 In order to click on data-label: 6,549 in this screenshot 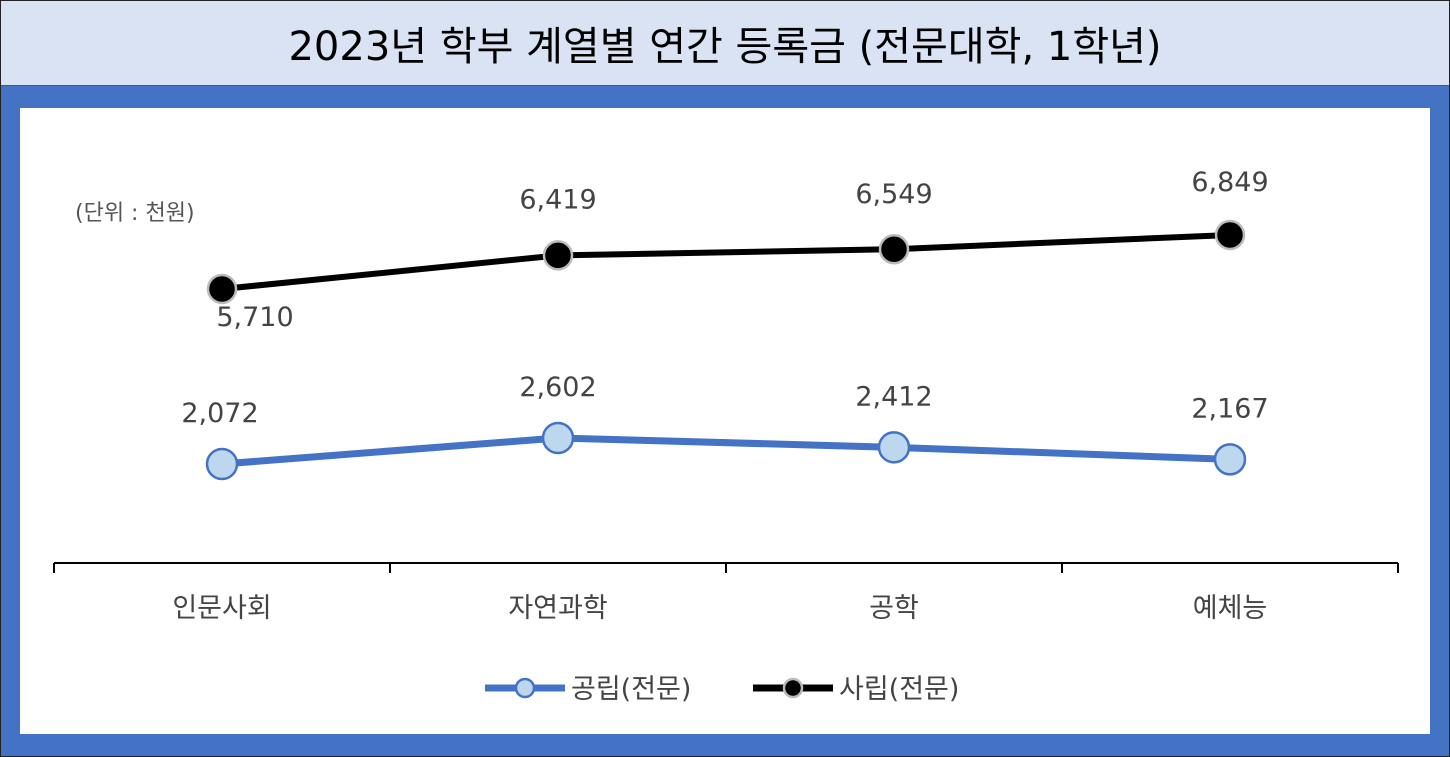, I will do `click(893, 194)`.